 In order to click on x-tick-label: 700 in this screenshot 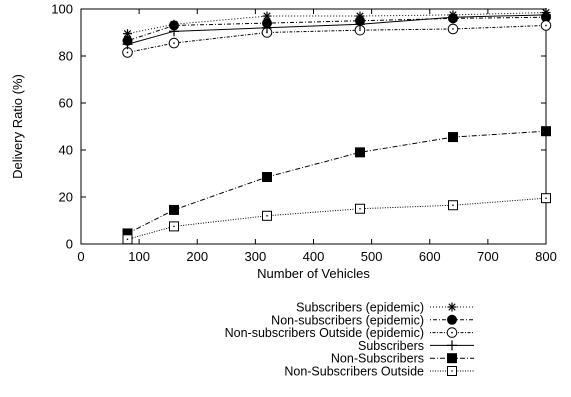, I will do `click(488, 256)`.